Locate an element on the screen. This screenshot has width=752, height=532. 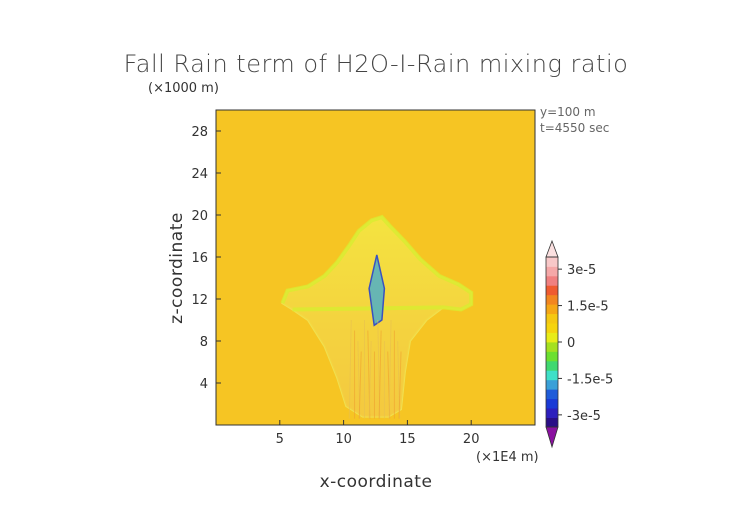
y-tick-label: 28 is located at coordinates (199, 132).